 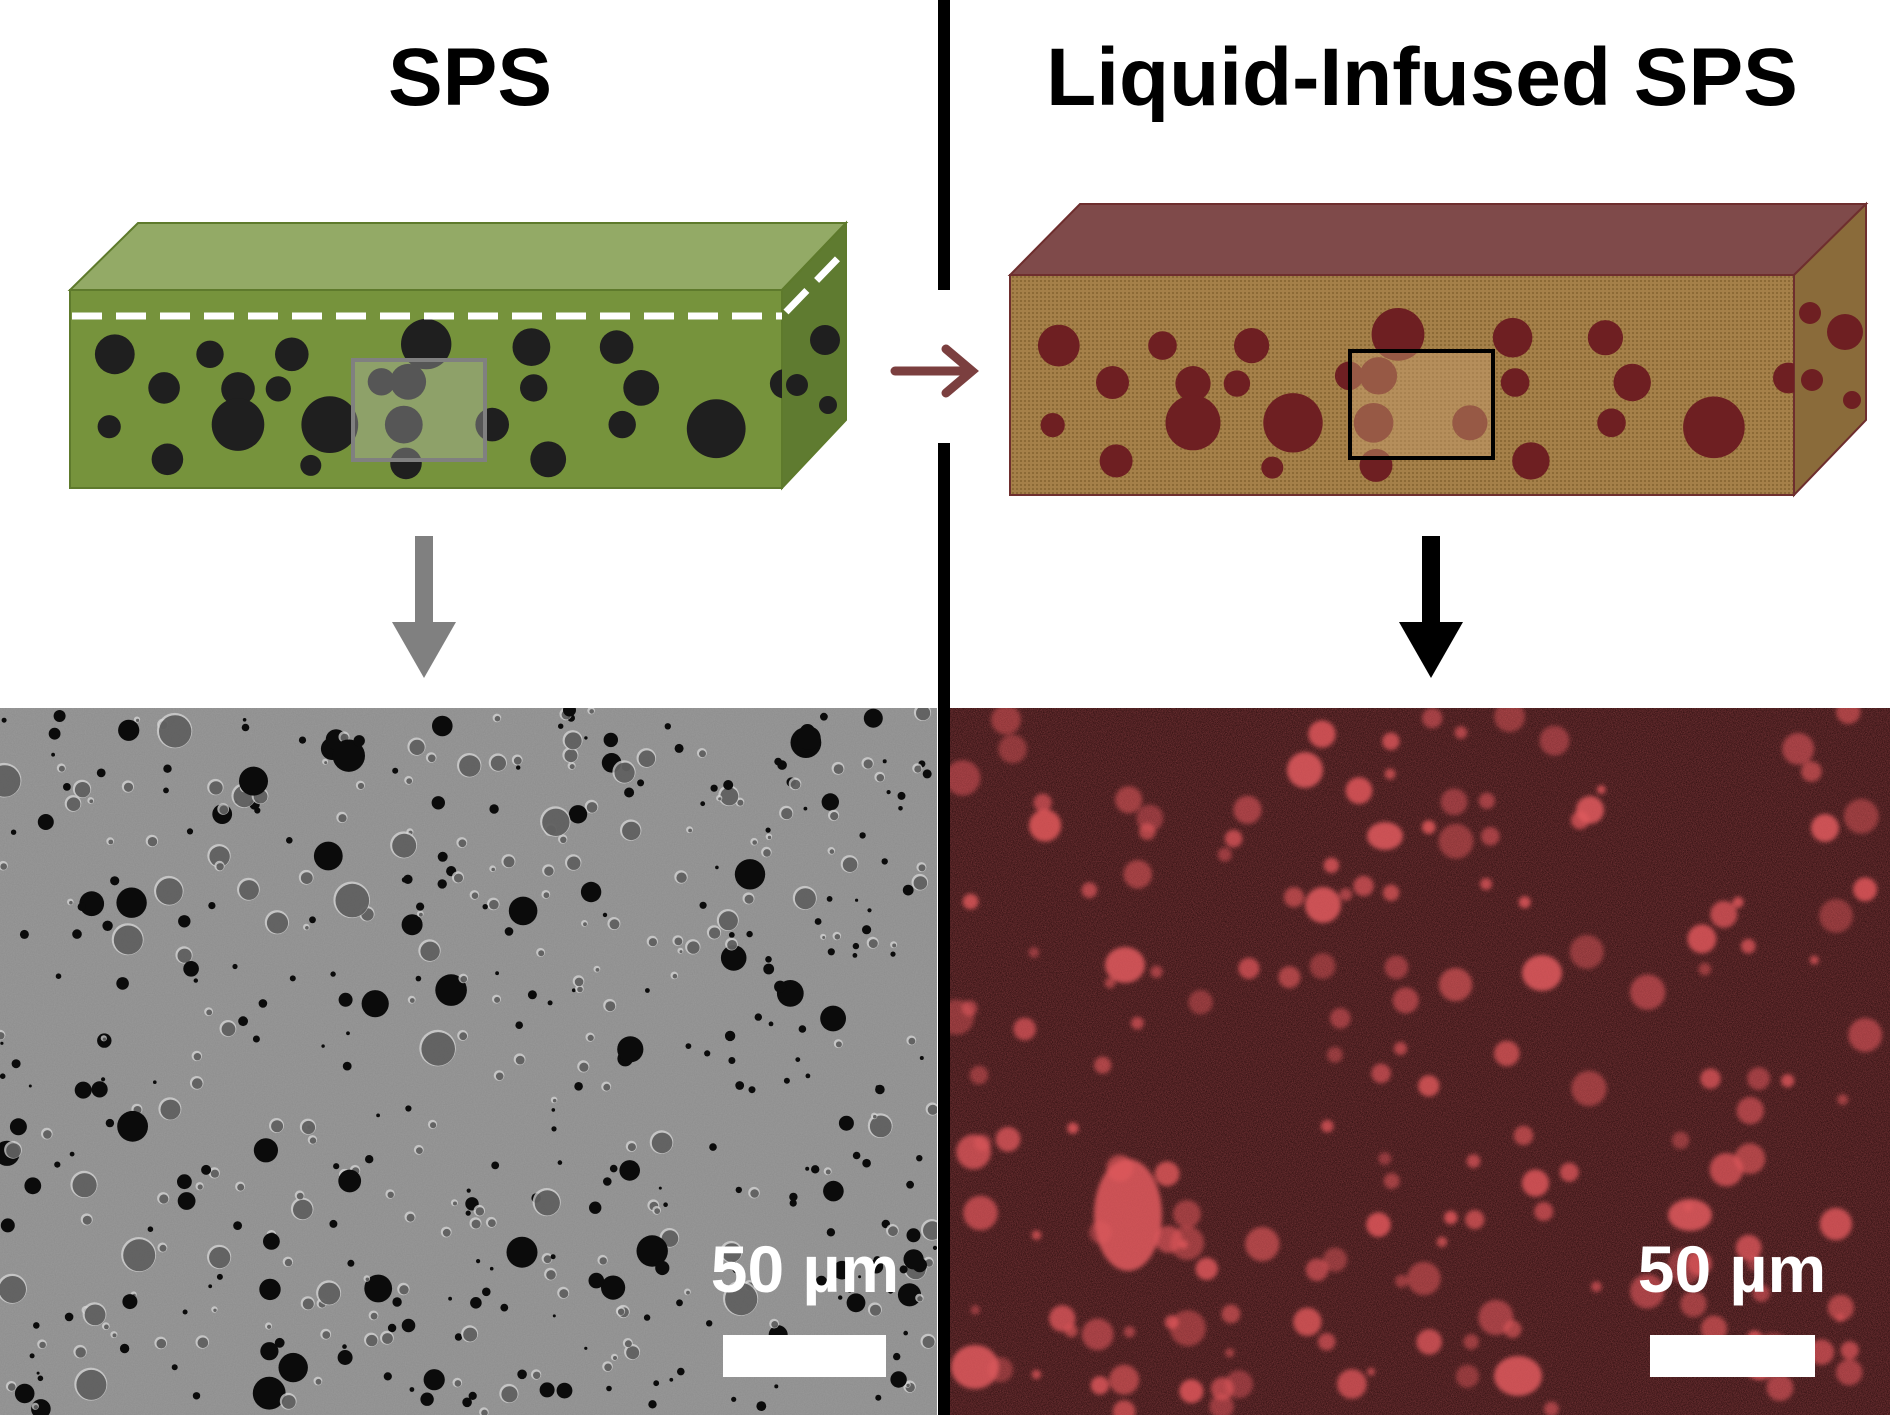 What do you see at coordinates (470, 77) in the screenshot?
I see `left-panel-title: SPS` at bounding box center [470, 77].